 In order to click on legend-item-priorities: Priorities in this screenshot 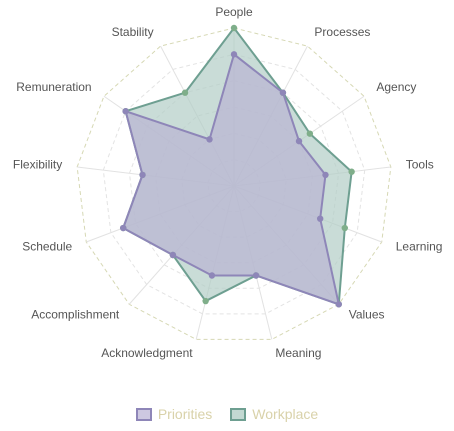, I will do `click(174, 414)`.